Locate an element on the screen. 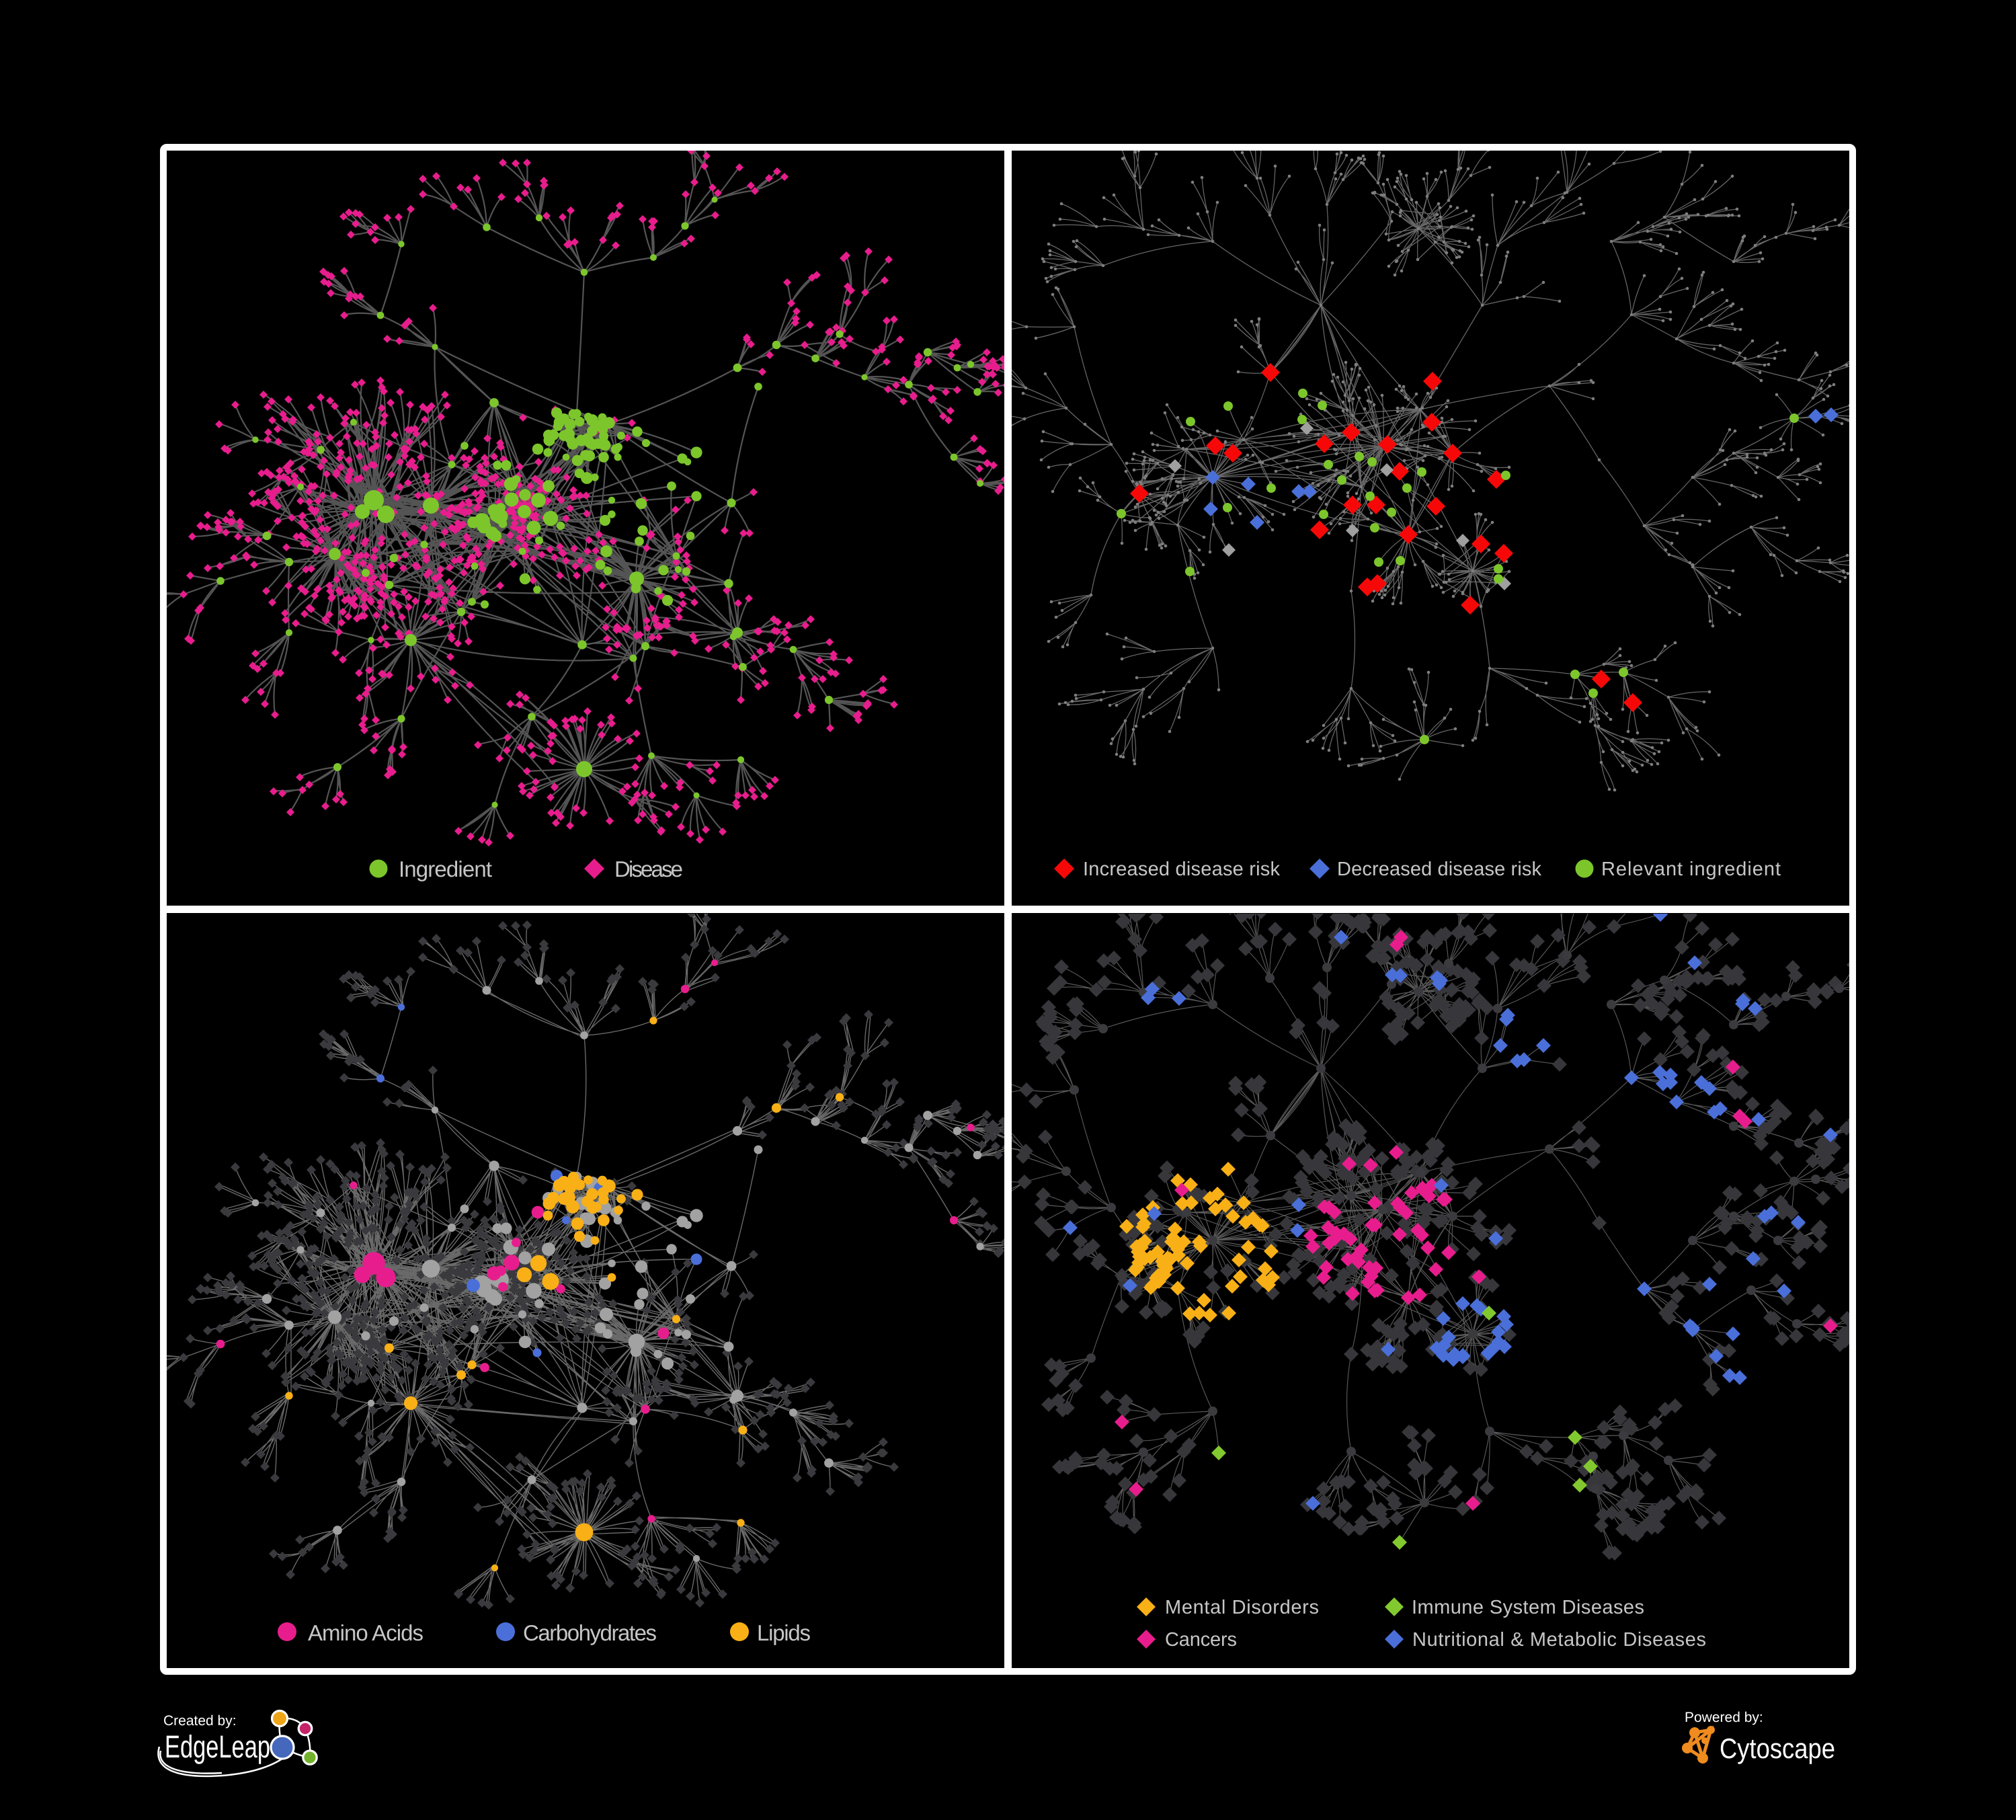  svg-text: Disease is located at coordinates (648, 869).